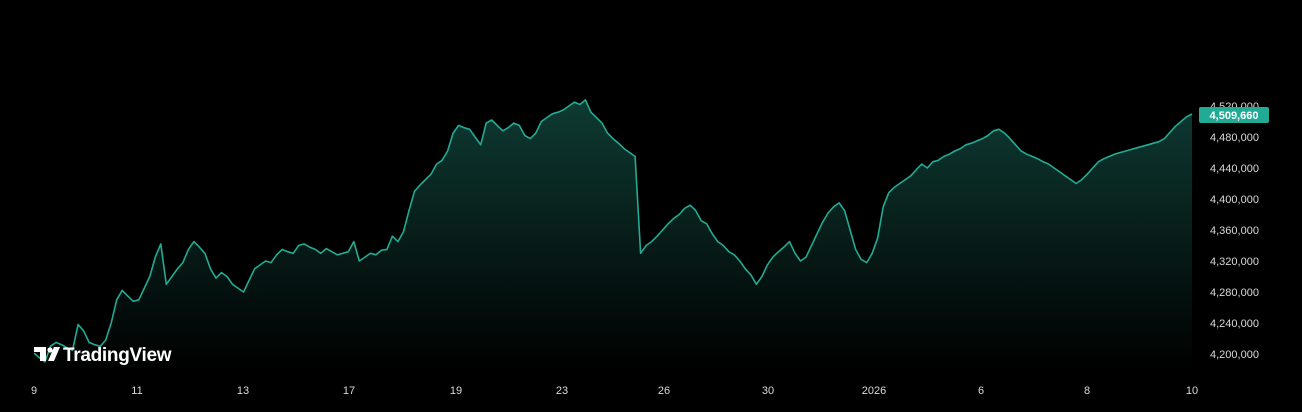 The width and height of the screenshot is (1302, 412). I want to click on tradingview-watermark: TradingView, so click(103, 355).